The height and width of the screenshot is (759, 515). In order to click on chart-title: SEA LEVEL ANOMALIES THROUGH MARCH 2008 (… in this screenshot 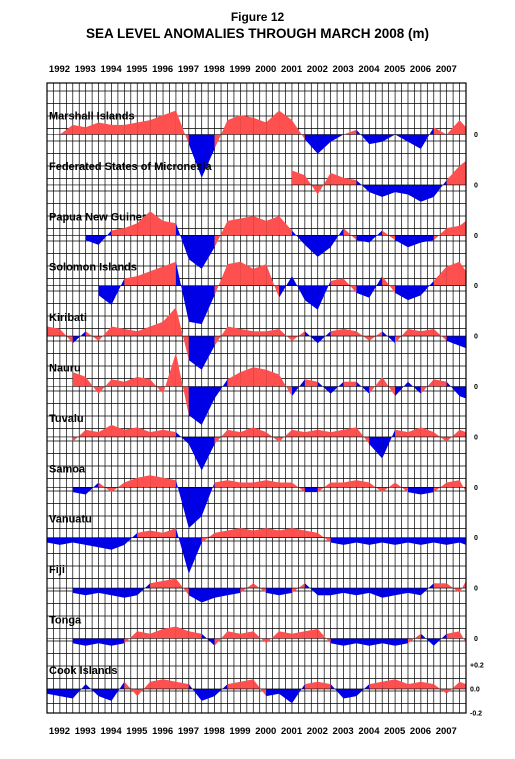, I will do `click(257, 33)`.